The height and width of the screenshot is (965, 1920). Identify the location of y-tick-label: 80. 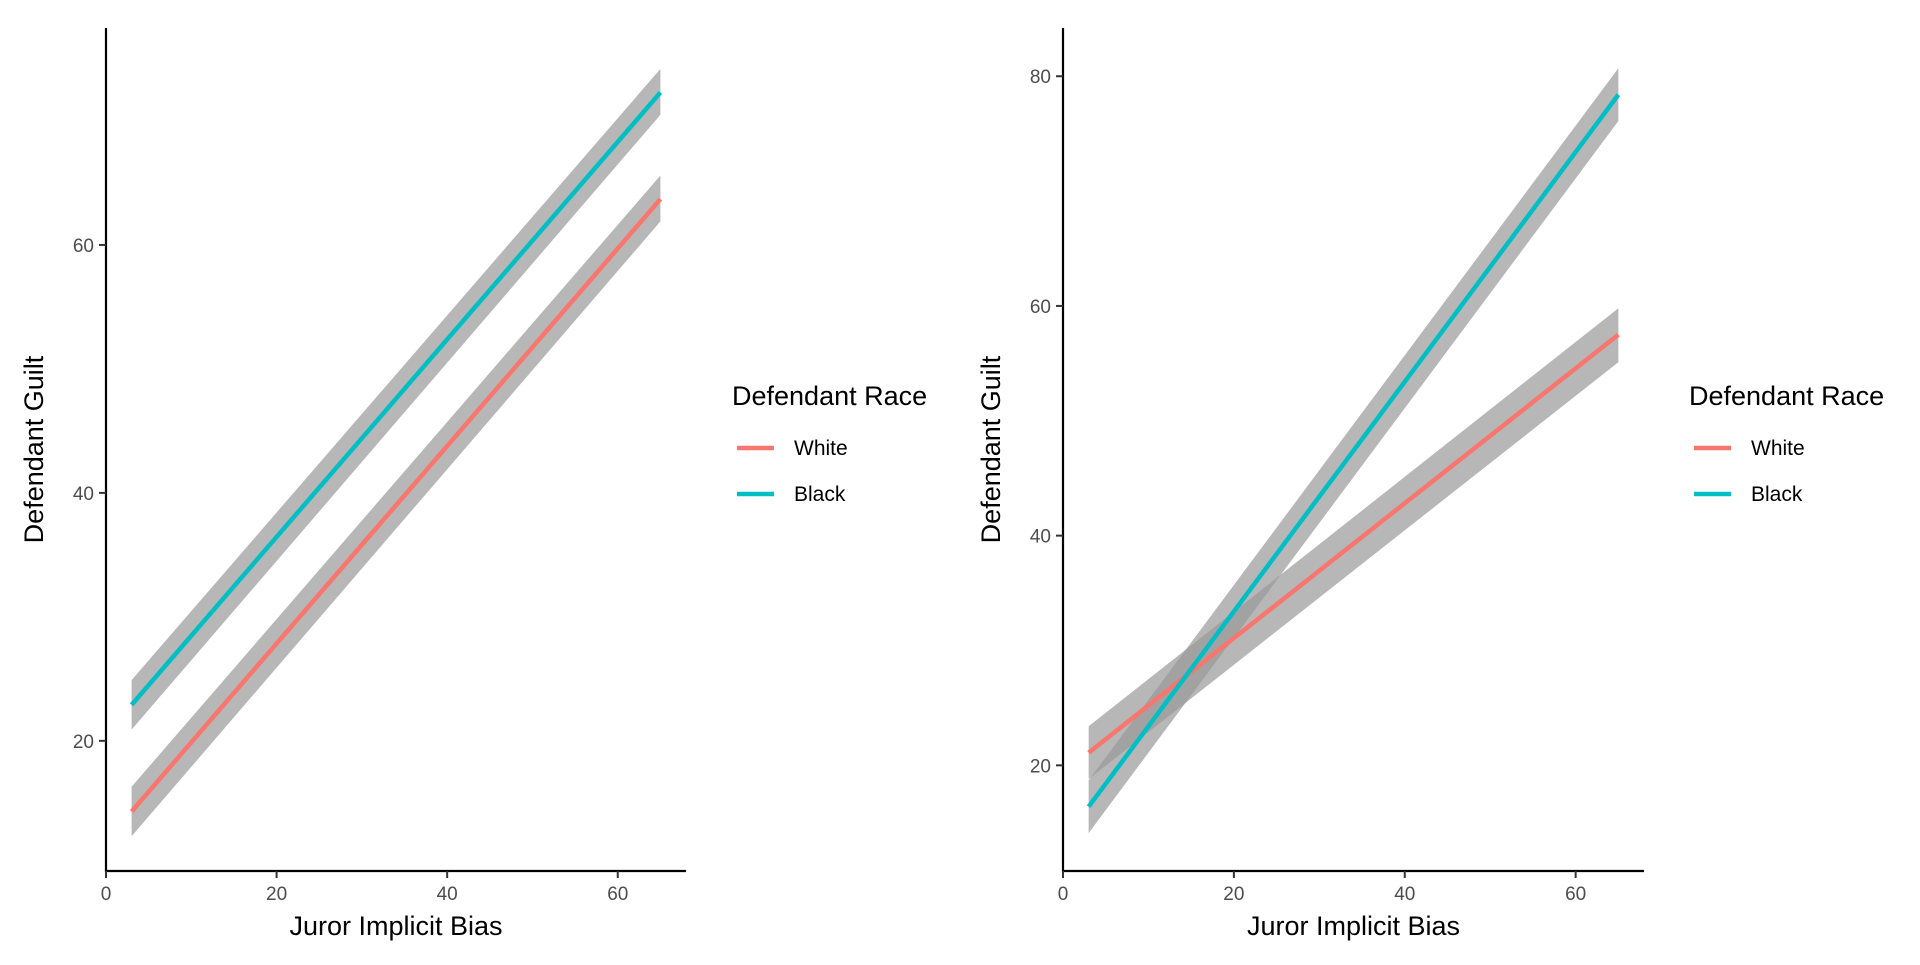
(1040, 77).